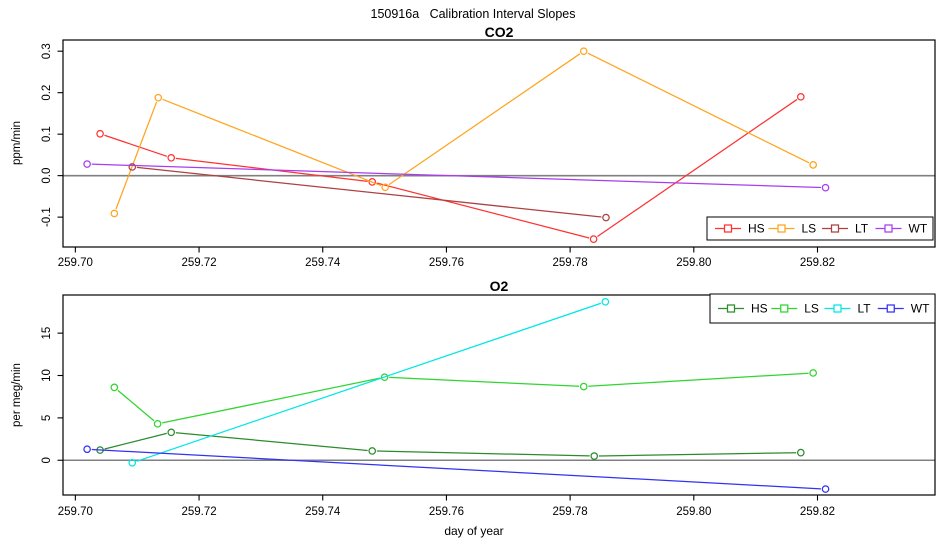  Describe the element at coordinates (499, 286) in the screenshot. I see `o2-panel-title: O2` at that location.